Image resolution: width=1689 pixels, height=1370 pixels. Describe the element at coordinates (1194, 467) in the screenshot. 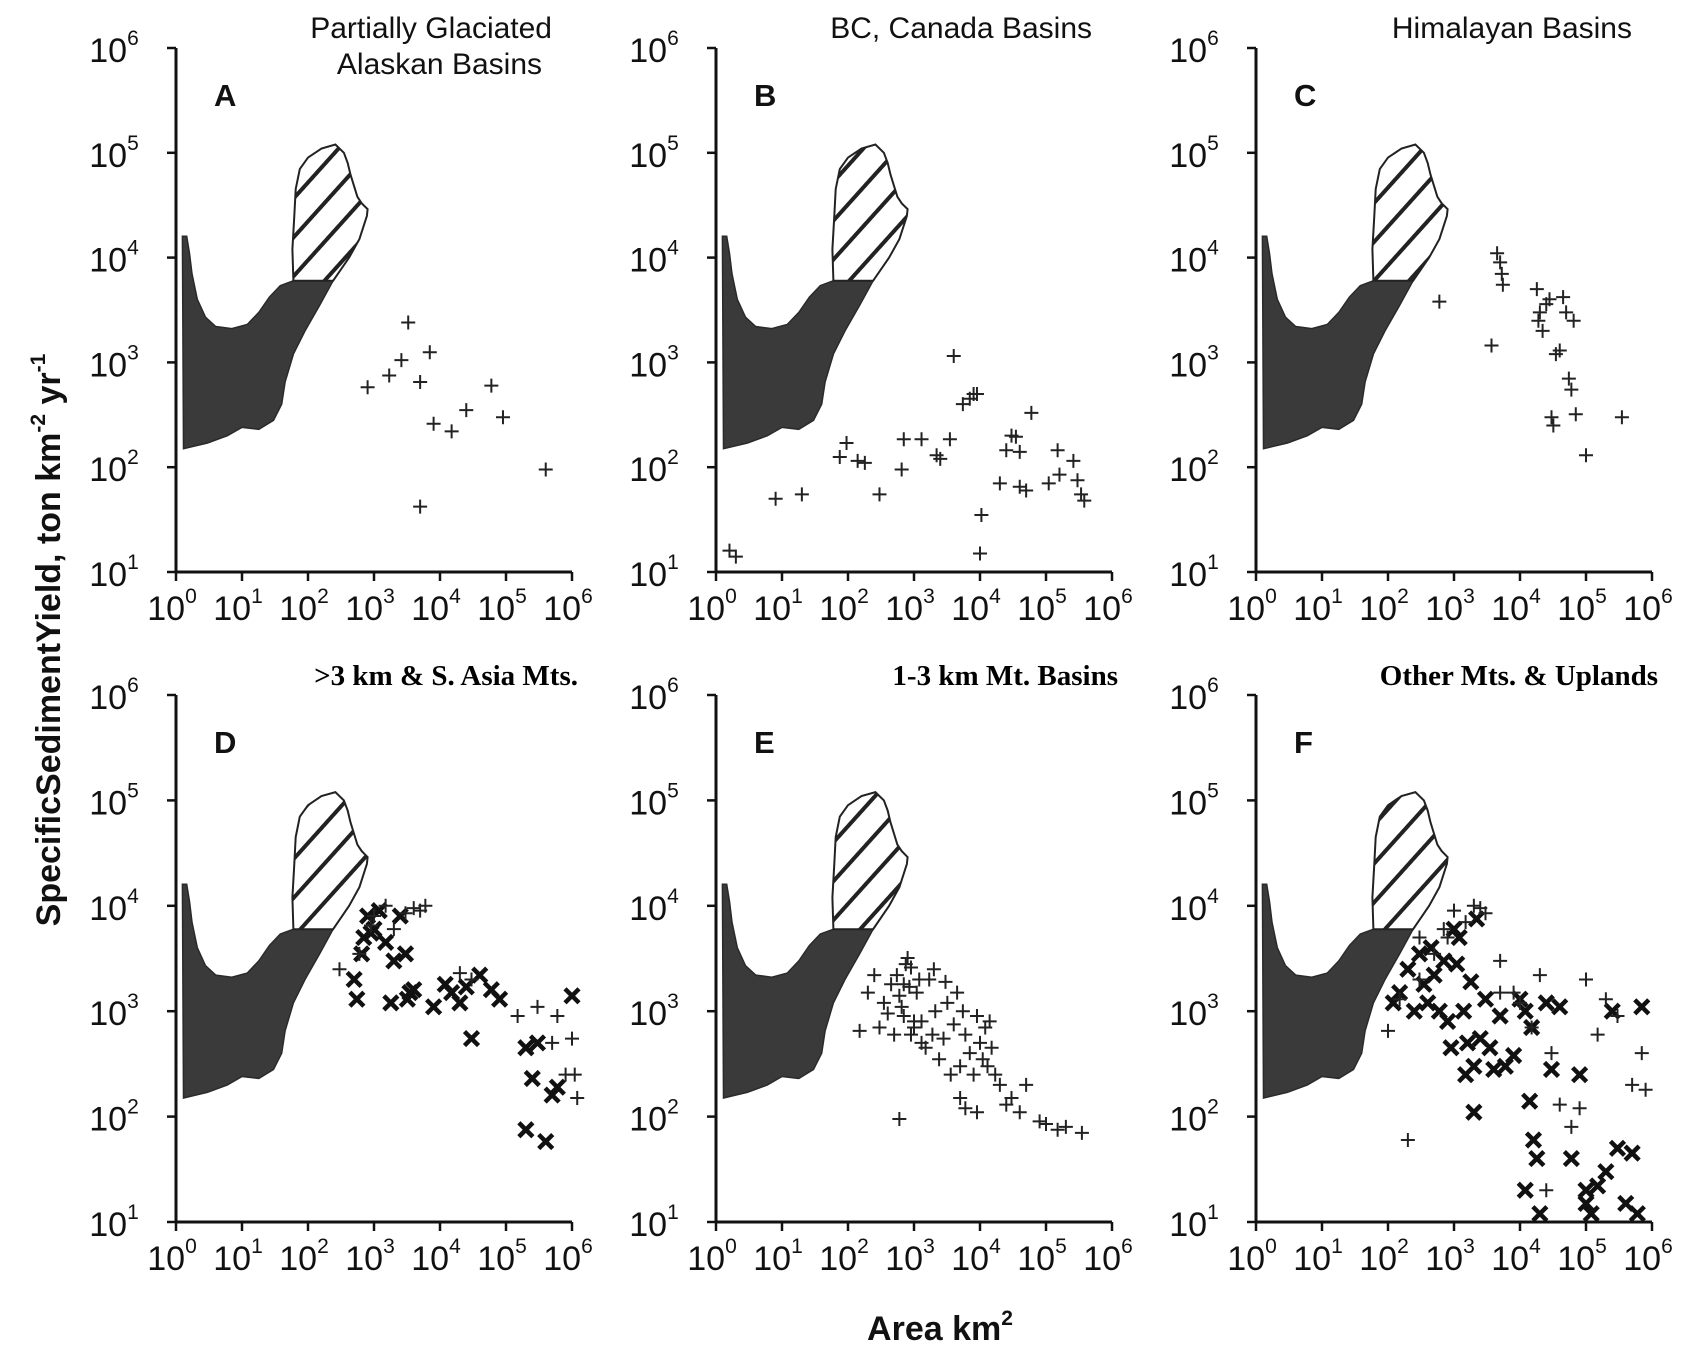

I see `y-tick-label: 10²` at that location.